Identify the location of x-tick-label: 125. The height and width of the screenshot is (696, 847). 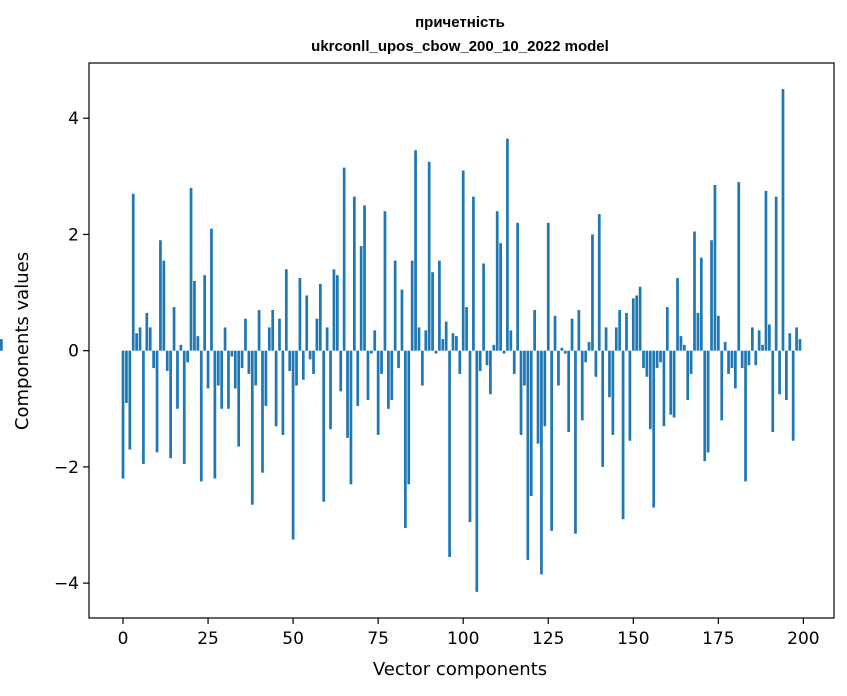
(548, 639).